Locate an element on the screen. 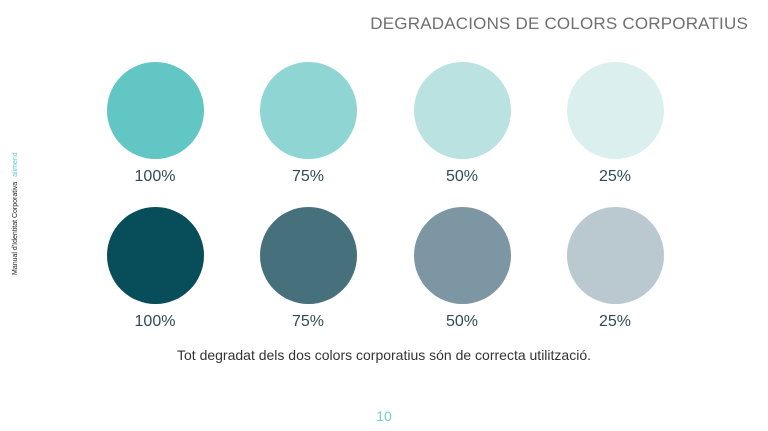  page-number: 10 is located at coordinates (384, 416).